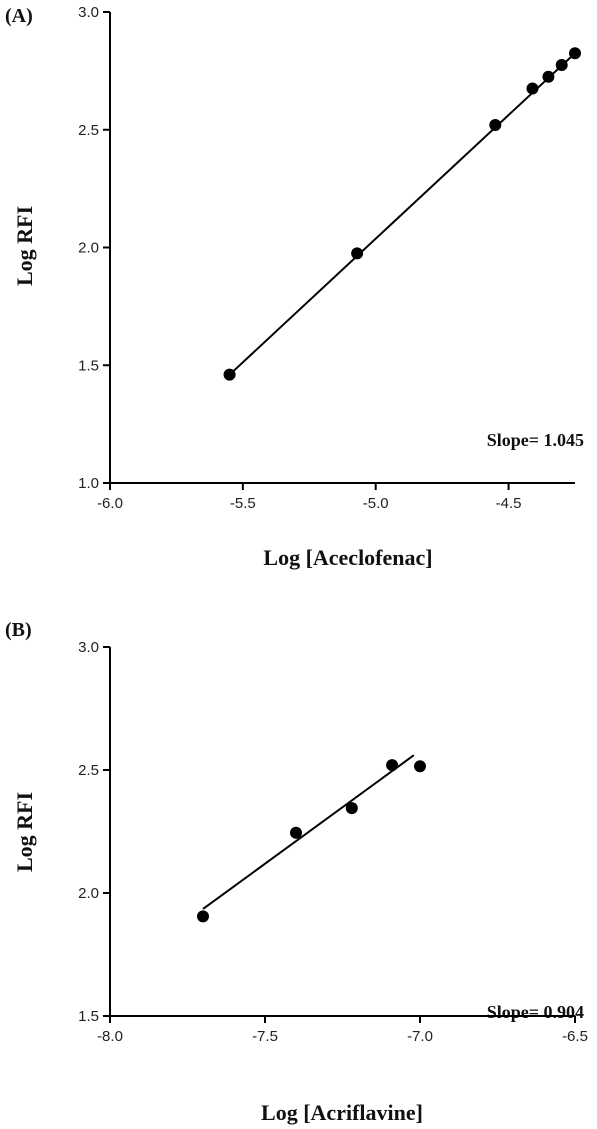  Describe the element at coordinates (308, 832) in the screenshot. I see `regression-line-b` at that location.